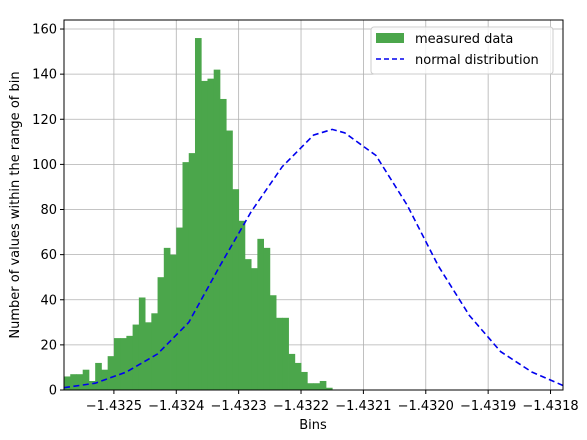  Describe the element at coordinates (15, 204) in the screenshot. I see `y-axis-title: Number of values within the range of bin` at that location.